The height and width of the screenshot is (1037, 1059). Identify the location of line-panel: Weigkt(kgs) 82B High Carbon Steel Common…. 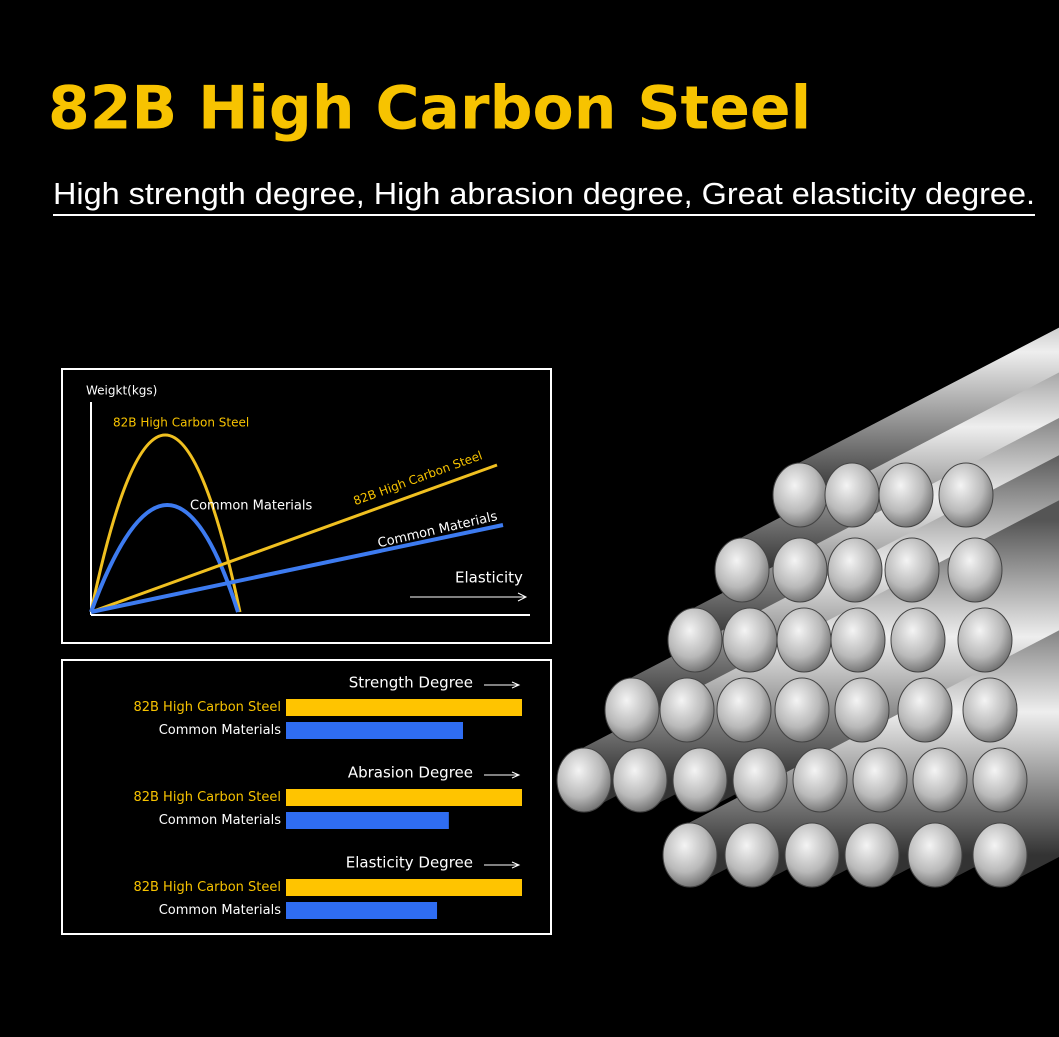
(306, 506).